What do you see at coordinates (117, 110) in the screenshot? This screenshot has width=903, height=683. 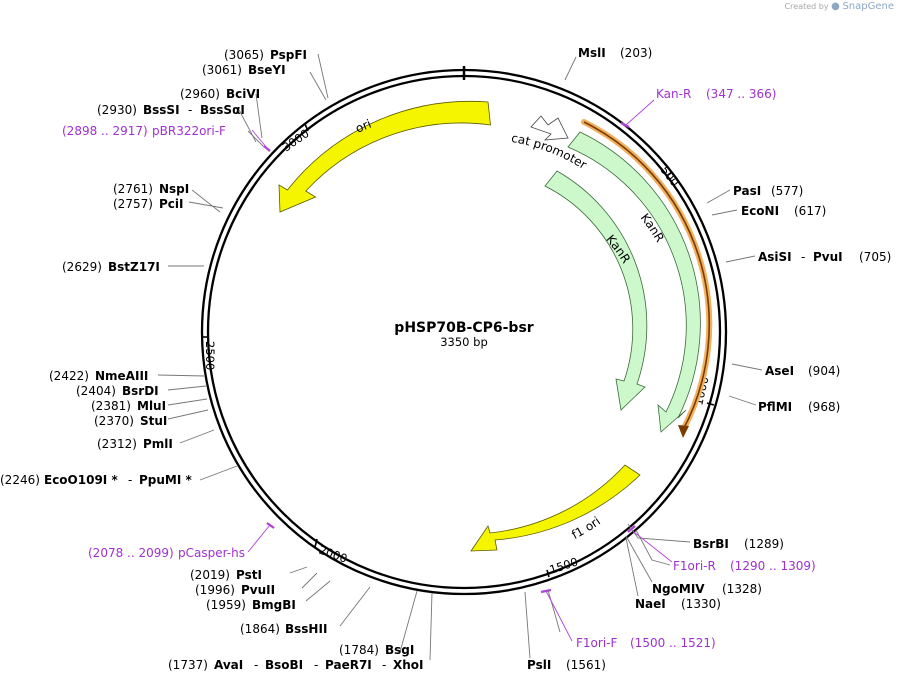 I see `site-bssSI-pos: (2930)` at bounding box center [117, 110].